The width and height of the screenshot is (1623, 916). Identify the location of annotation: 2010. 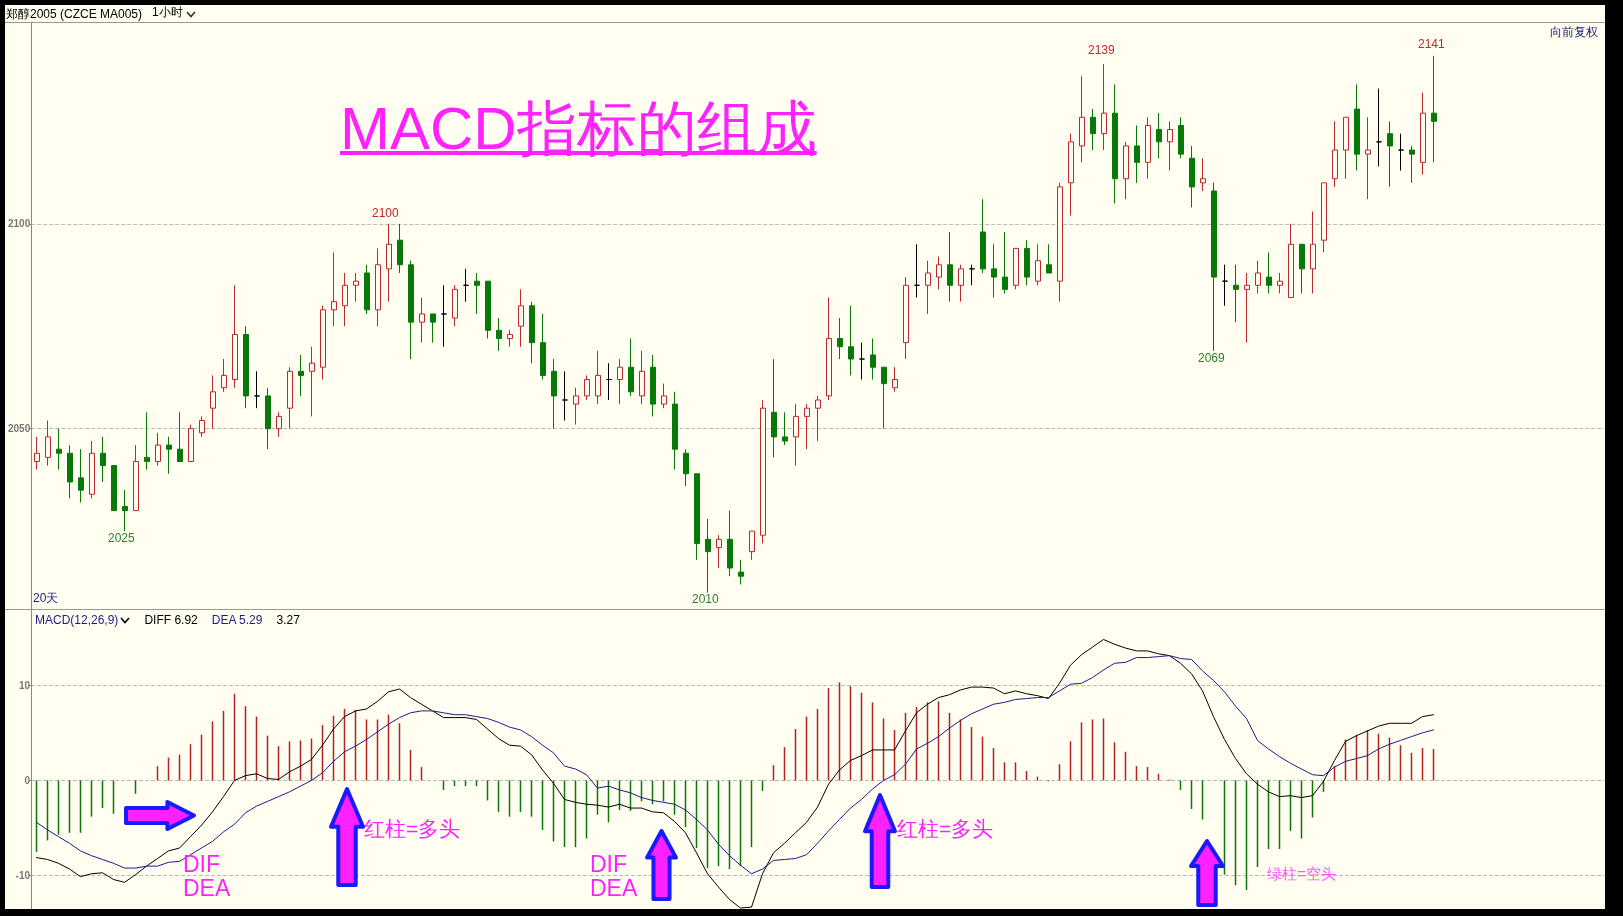
(705, 599).